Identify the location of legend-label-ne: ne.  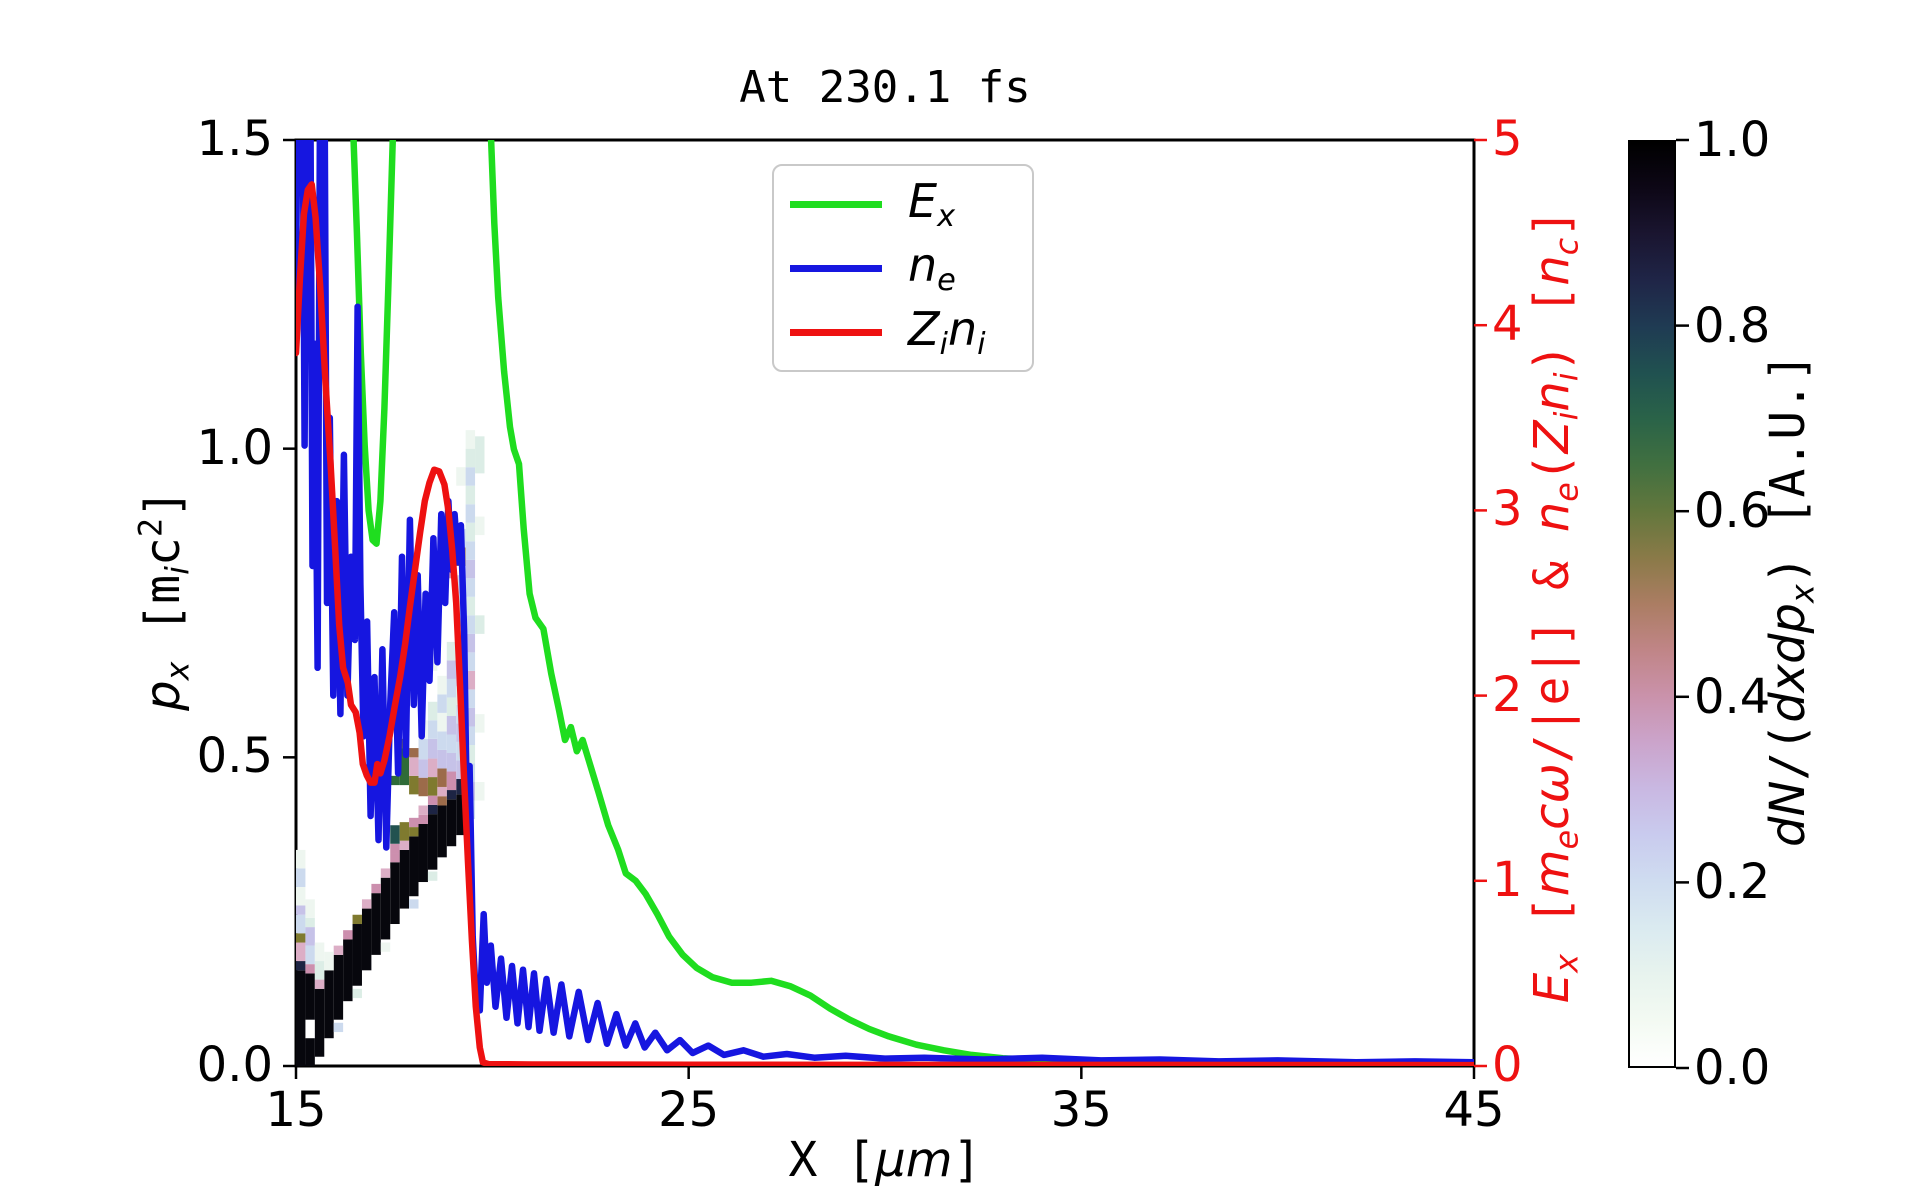
(932, 268).